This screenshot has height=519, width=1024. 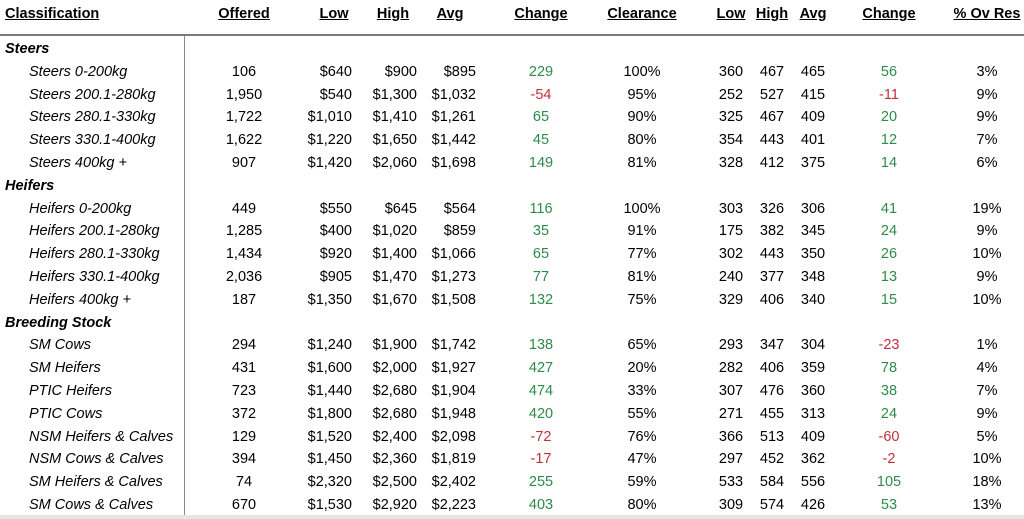 I want to click on cell-change: 403, so click(x=541, y=505).